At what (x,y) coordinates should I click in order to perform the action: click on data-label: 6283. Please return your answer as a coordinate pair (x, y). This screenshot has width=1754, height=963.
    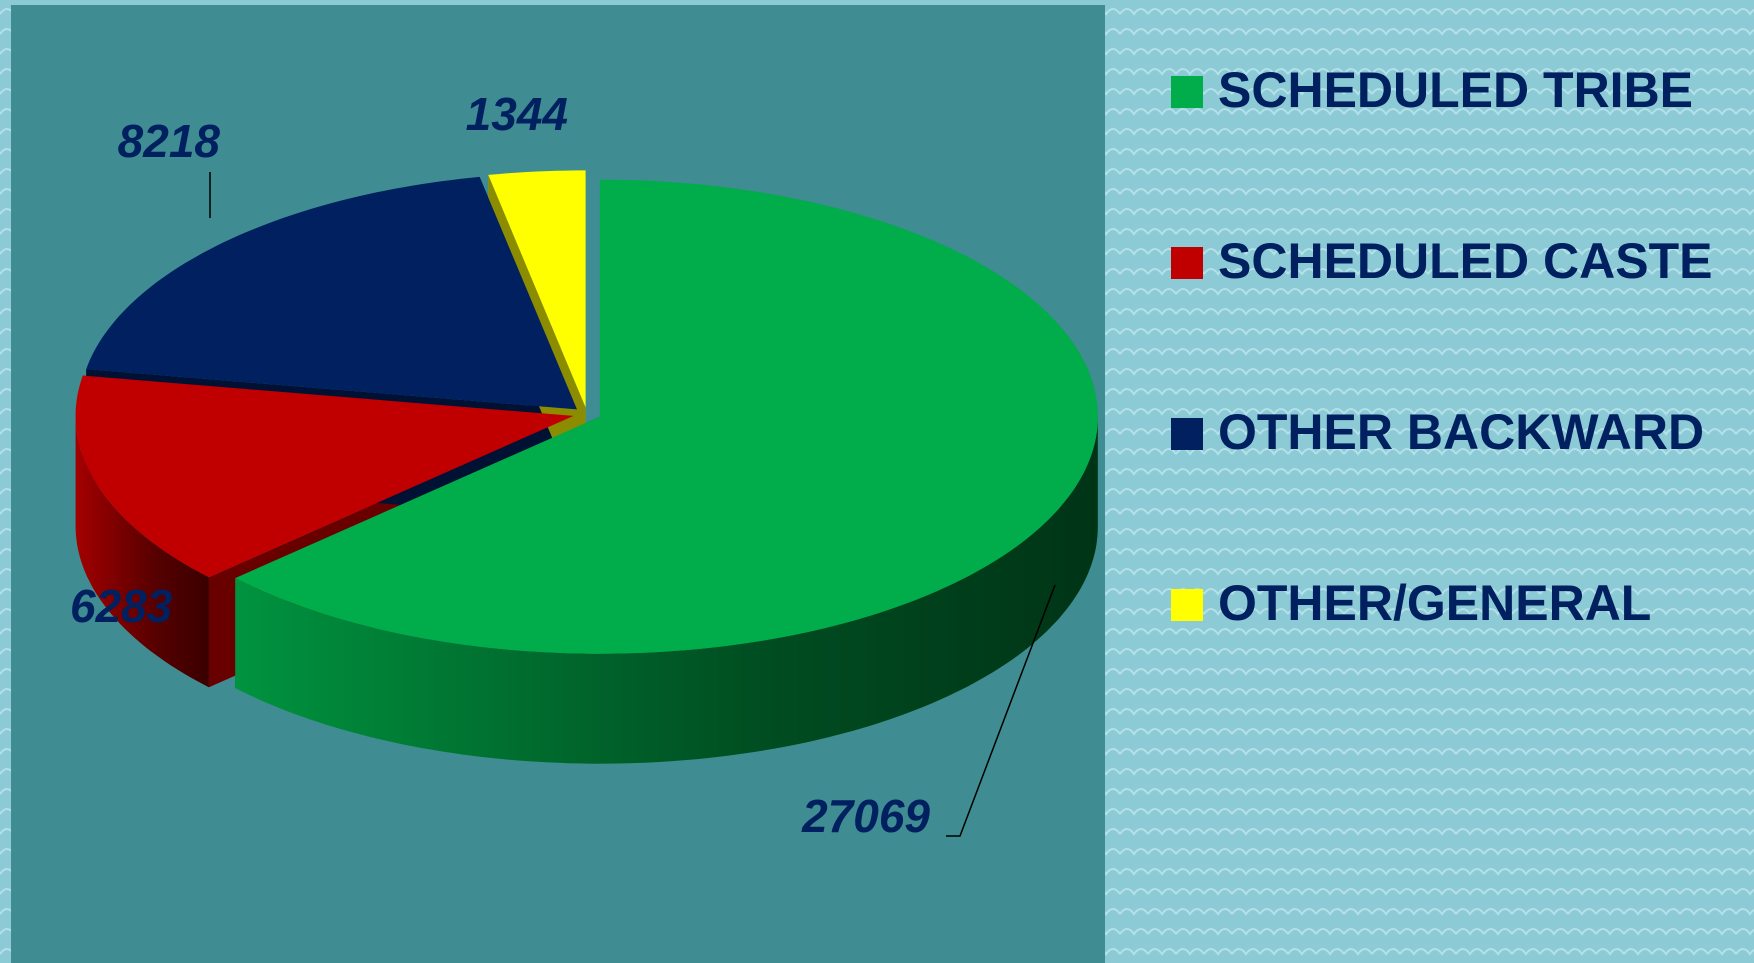
    Looking at the image, I should click on (121, 606).